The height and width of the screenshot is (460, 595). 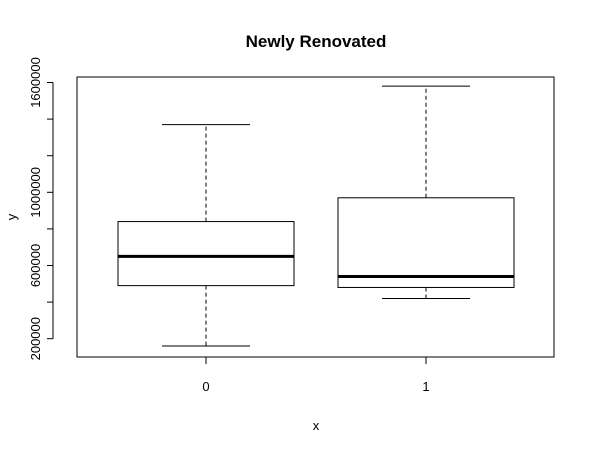 I want to click on y-tick-label: 1000000, so click(x=35, y=192).